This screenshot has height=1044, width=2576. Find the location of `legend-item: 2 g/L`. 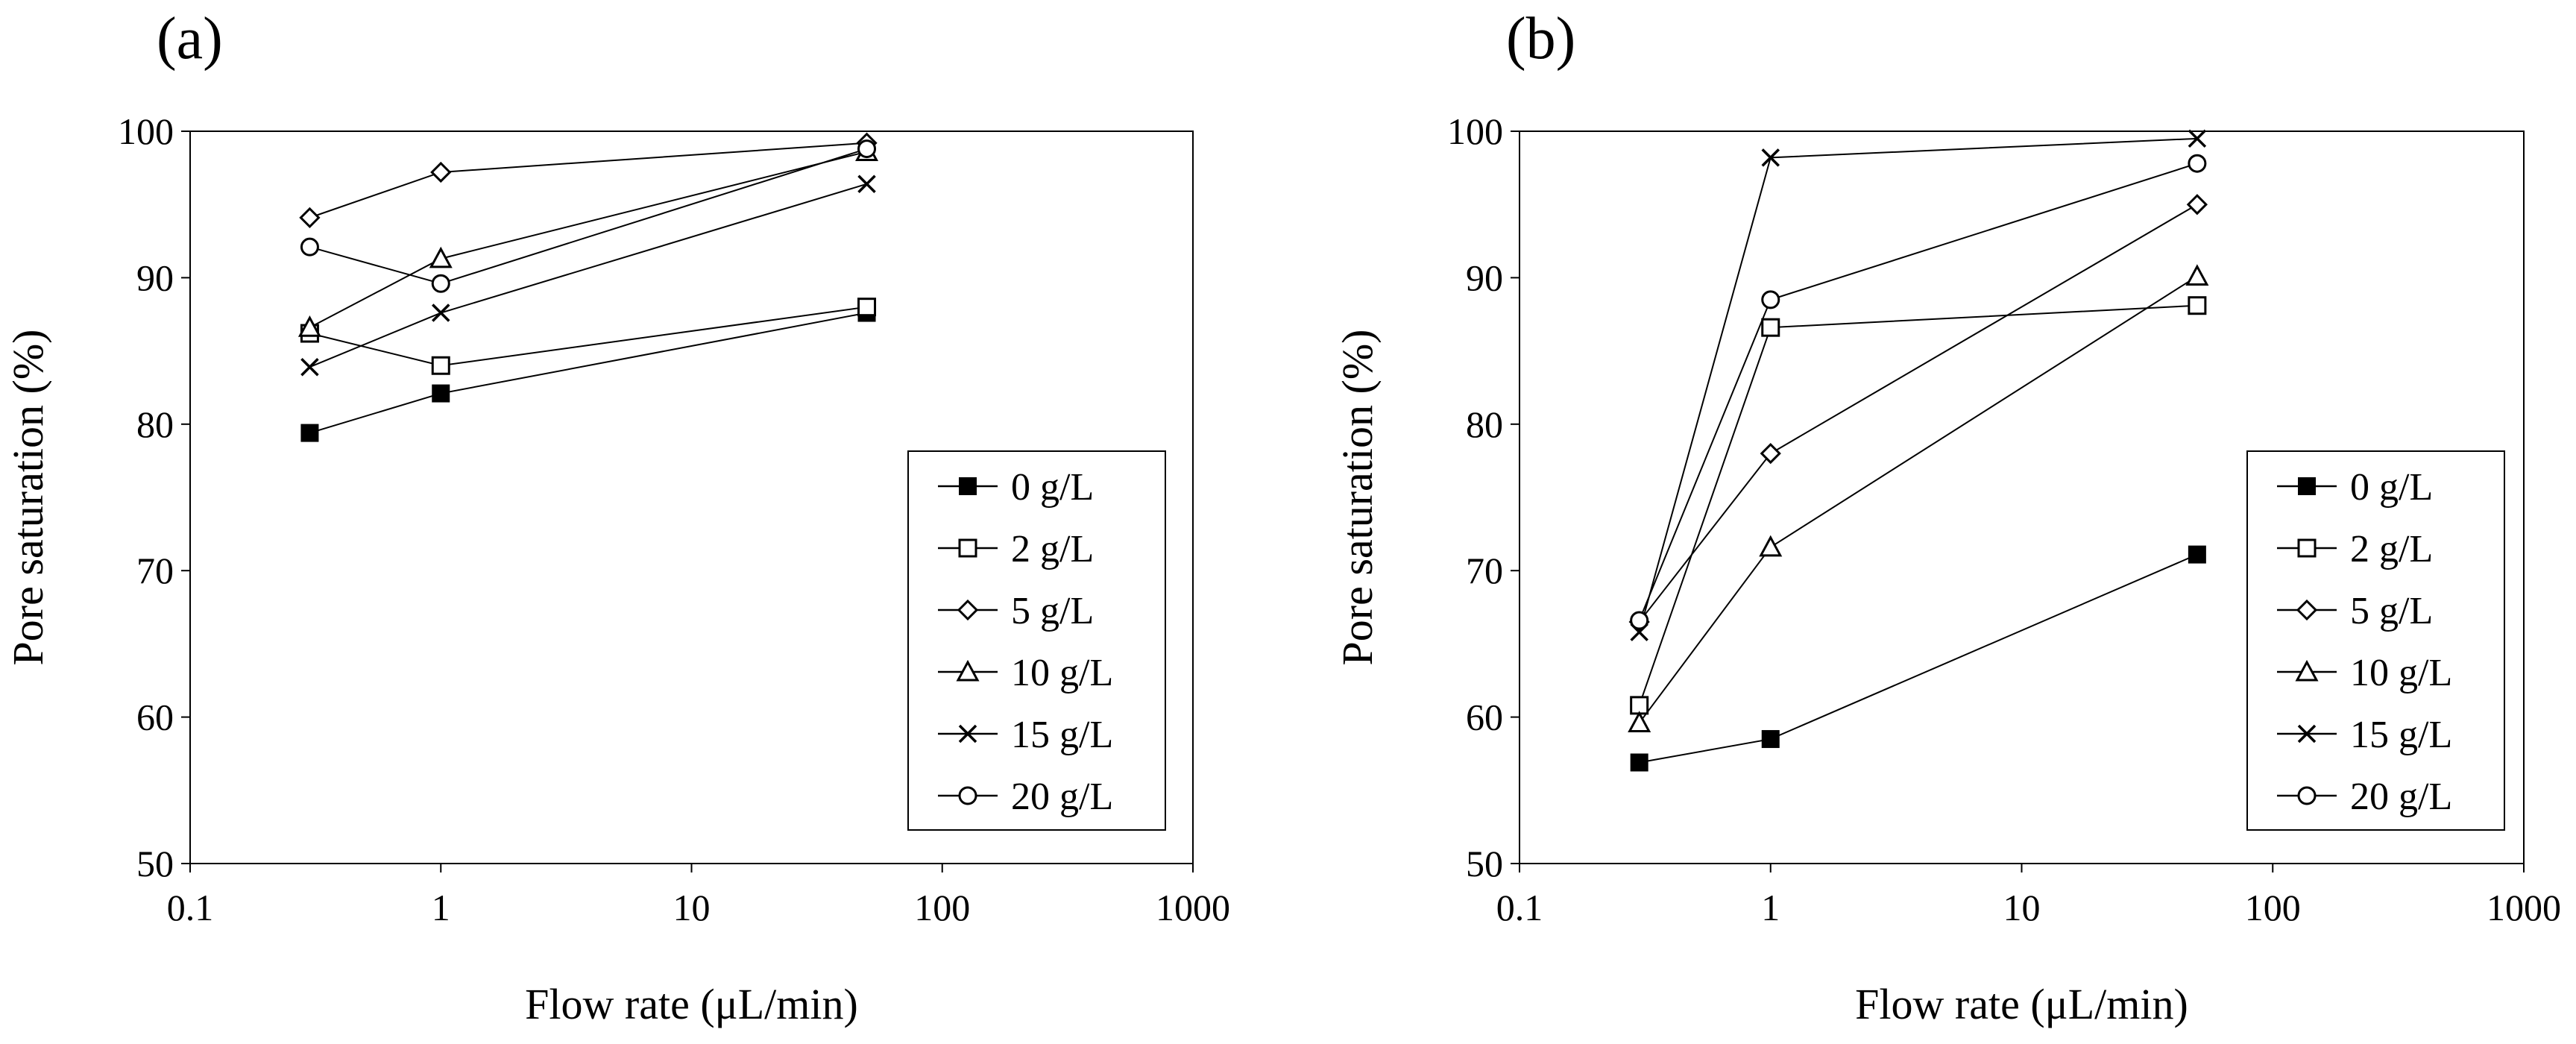

legend-item: 2 g/L is located at coordinates (1016, 549).